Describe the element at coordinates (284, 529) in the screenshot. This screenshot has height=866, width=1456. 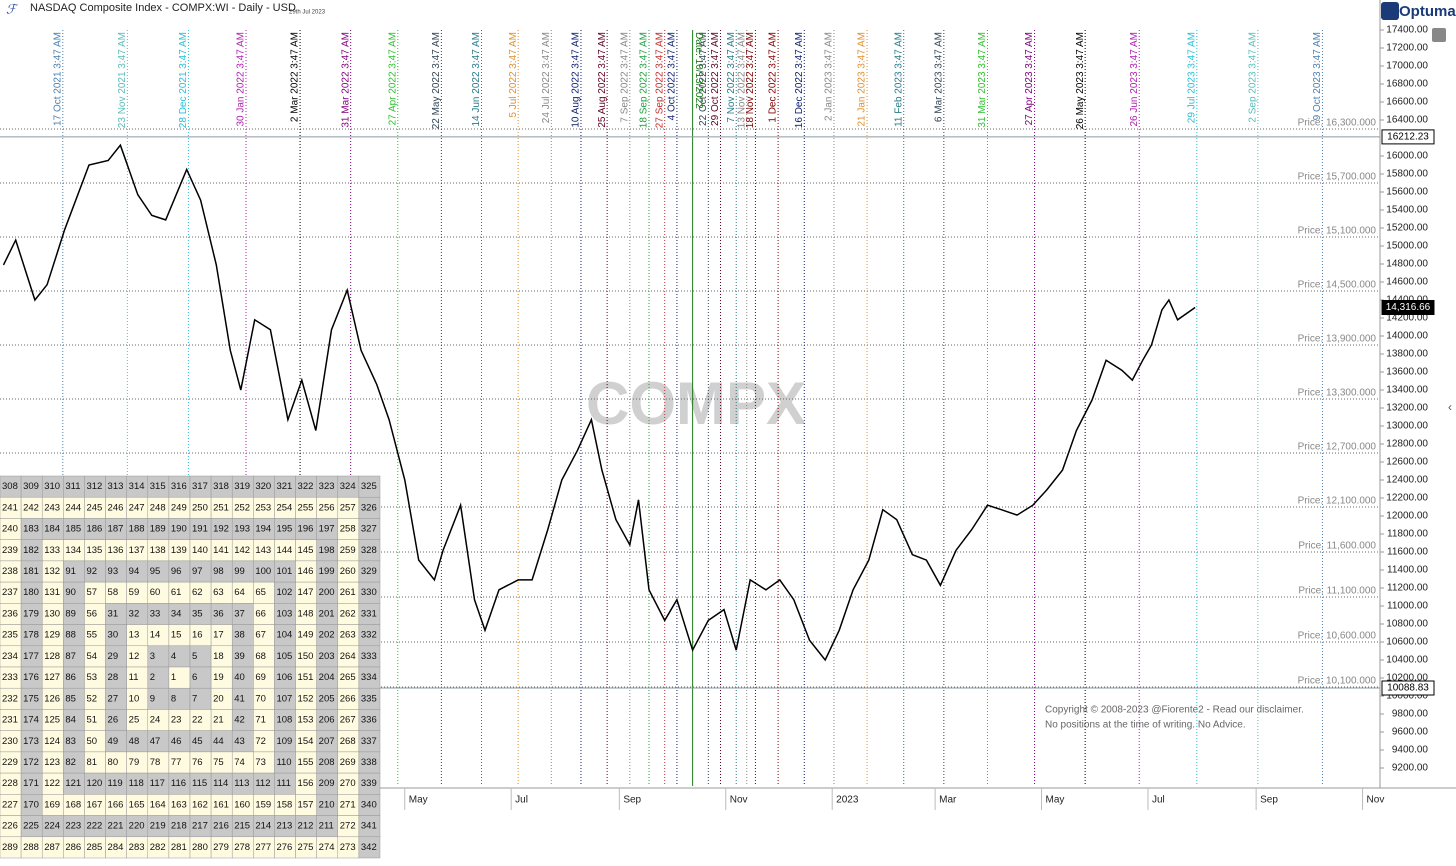
I see `table-cell-text: 195` at that location.